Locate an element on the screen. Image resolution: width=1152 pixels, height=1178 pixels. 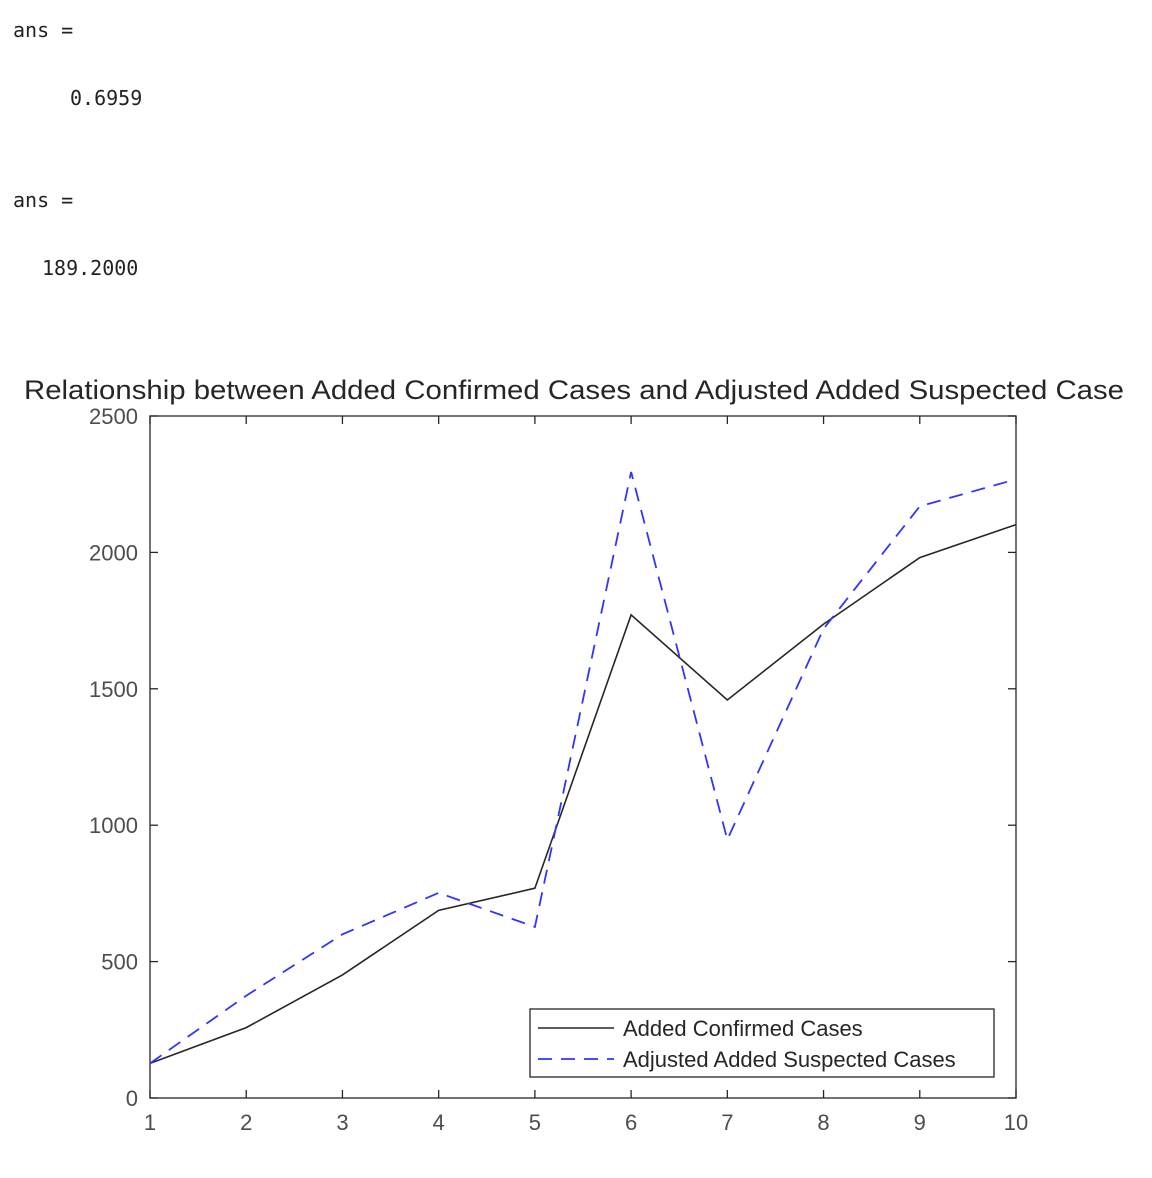
x-tick-label: 3 is located at coordinates (342, 1122).